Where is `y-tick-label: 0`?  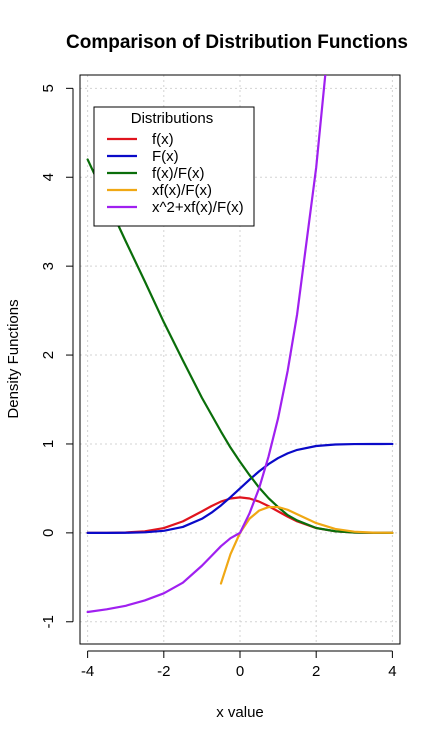 y-tick-label: 0 is located at coordinates (48, 533).